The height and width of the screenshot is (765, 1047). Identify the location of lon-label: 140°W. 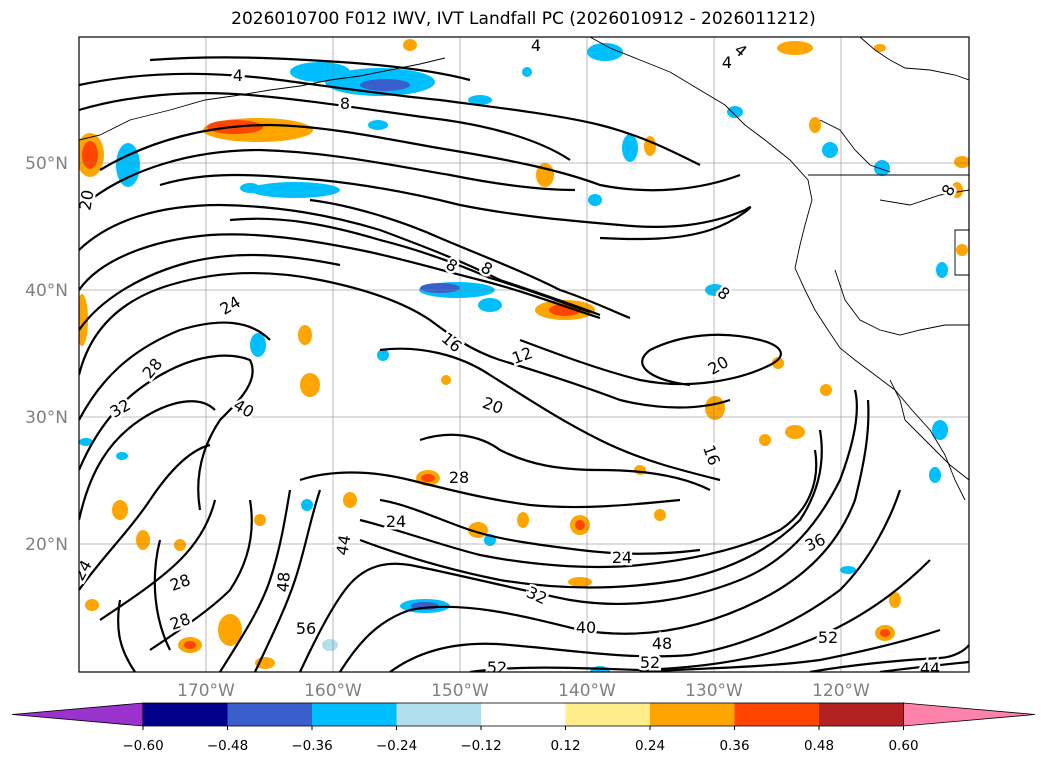
(587, 691).